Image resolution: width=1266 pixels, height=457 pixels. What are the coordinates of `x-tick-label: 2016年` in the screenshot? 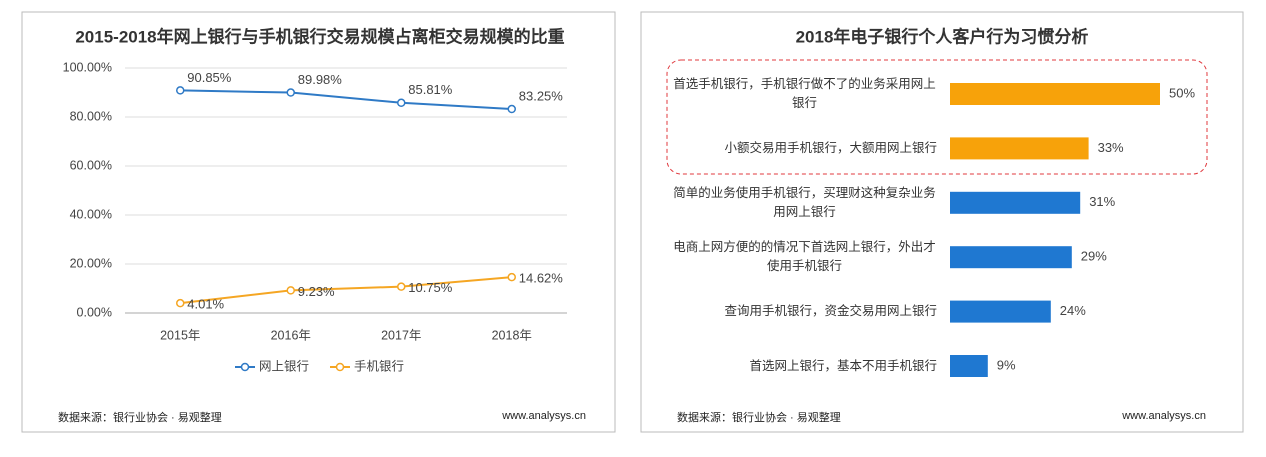 It's located at (291, 335).